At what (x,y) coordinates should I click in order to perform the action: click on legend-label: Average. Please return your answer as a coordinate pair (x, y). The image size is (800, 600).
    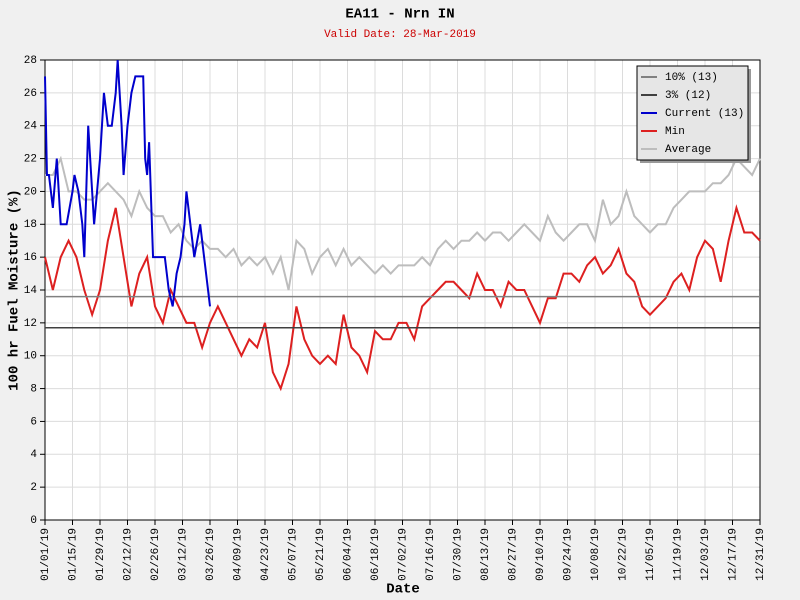
    Looking at the image, I should click on (688, 150).